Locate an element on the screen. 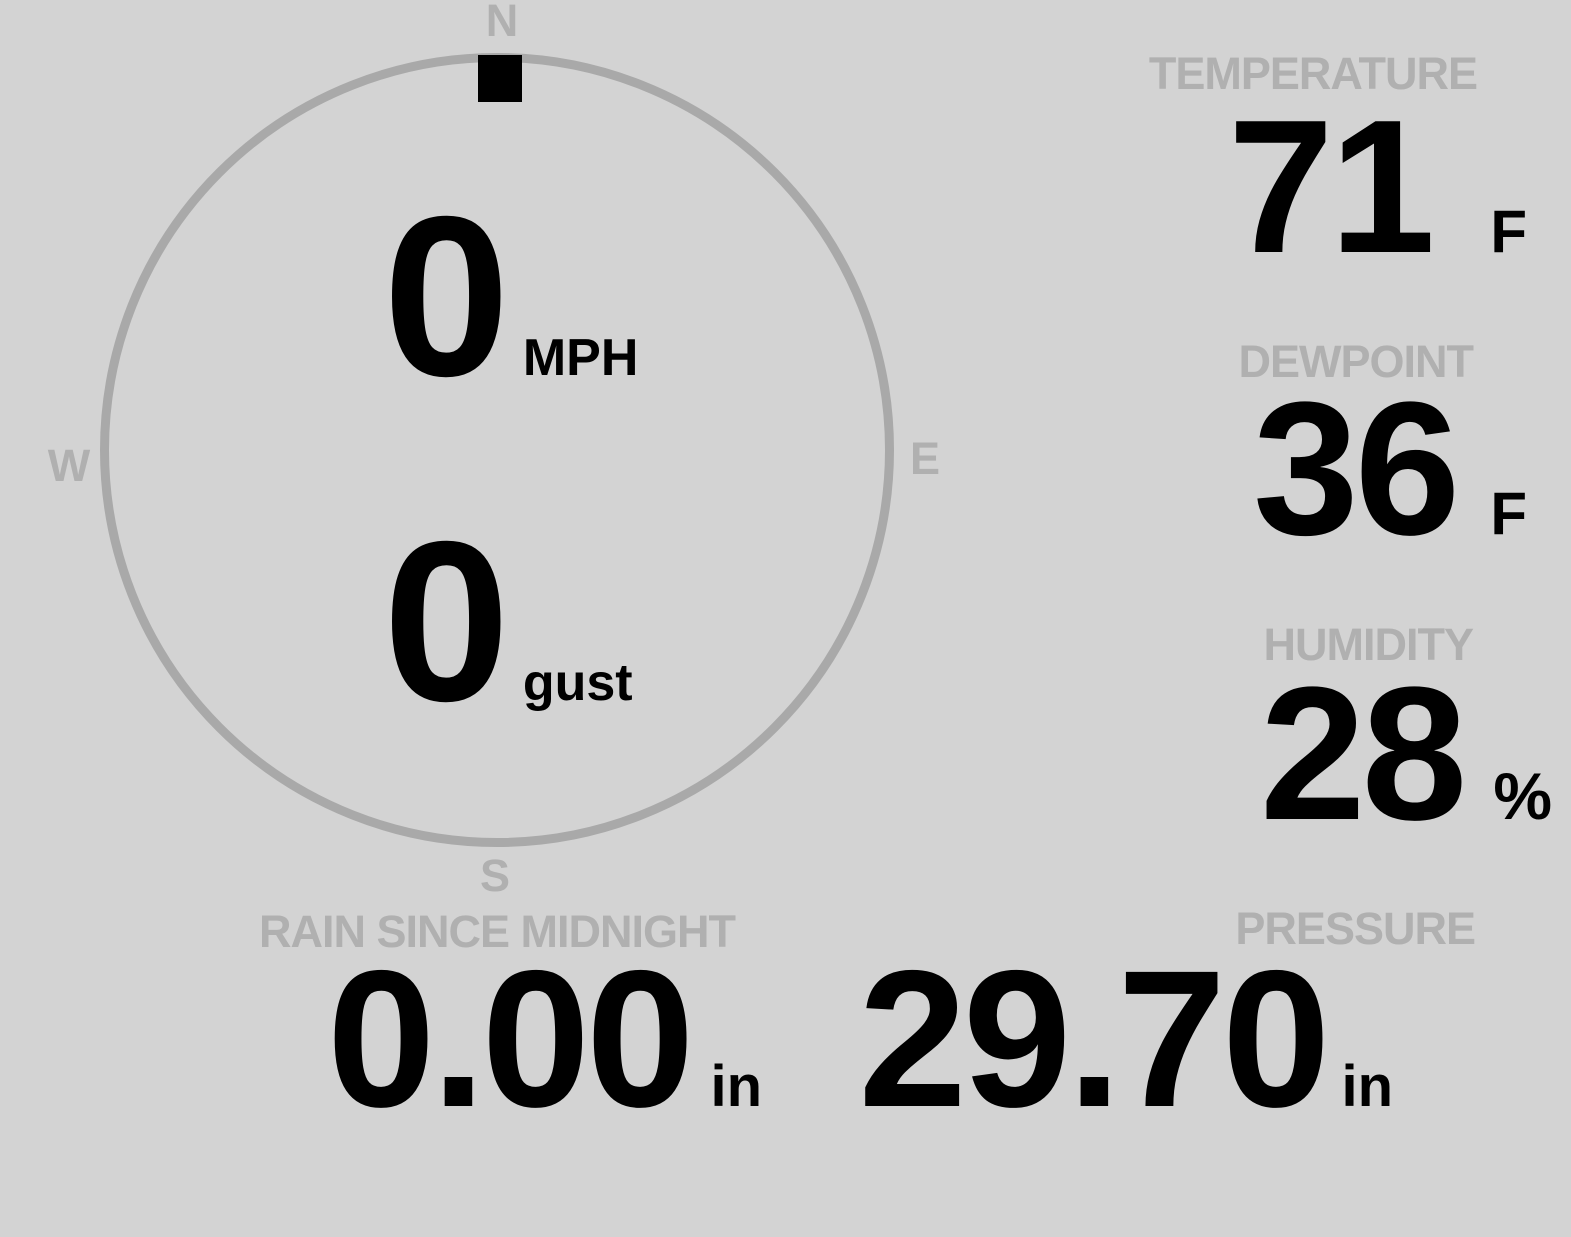 Image resolution: width=1571 pixels, height=1237 pixels. wind-gust: 0 gust is located at coordinates (508, 622).